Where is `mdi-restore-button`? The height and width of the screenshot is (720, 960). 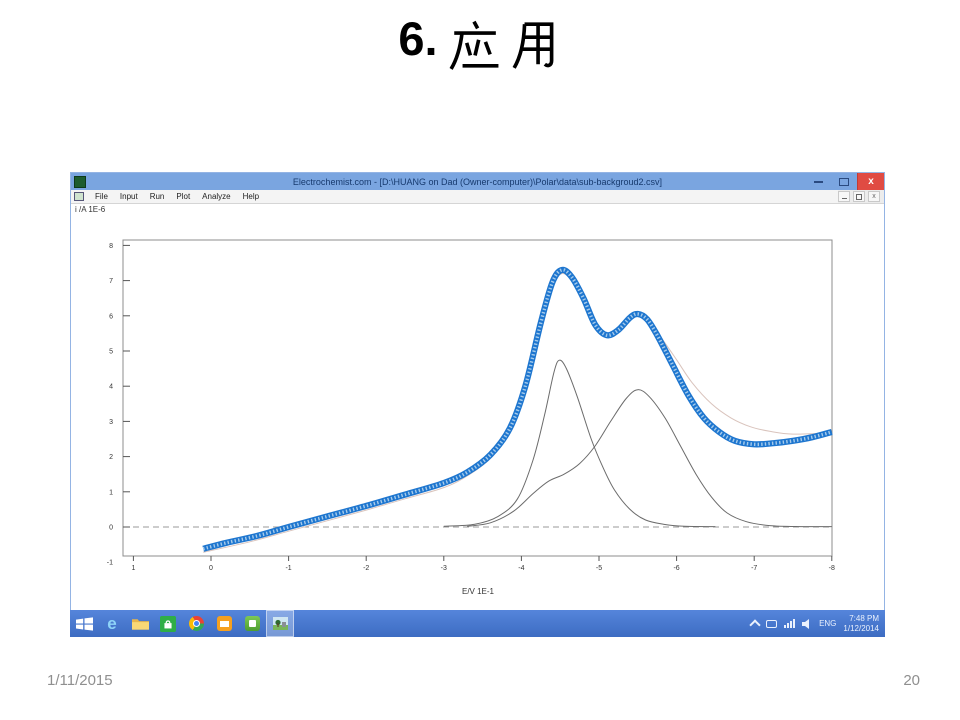
mdi-restore-button is located at coordinates (859, 196).